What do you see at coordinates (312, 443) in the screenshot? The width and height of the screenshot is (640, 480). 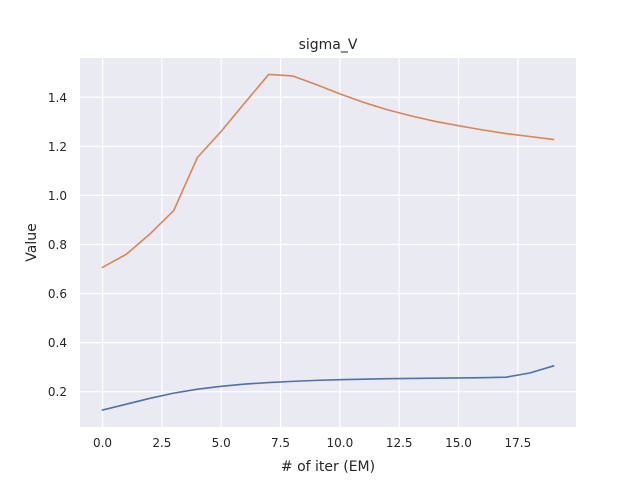 I see `x-tick-labels: 0.0 2.5 5.0 7.5 10.0 12.5 15.0 17.5` at bounding box center [312, 443].